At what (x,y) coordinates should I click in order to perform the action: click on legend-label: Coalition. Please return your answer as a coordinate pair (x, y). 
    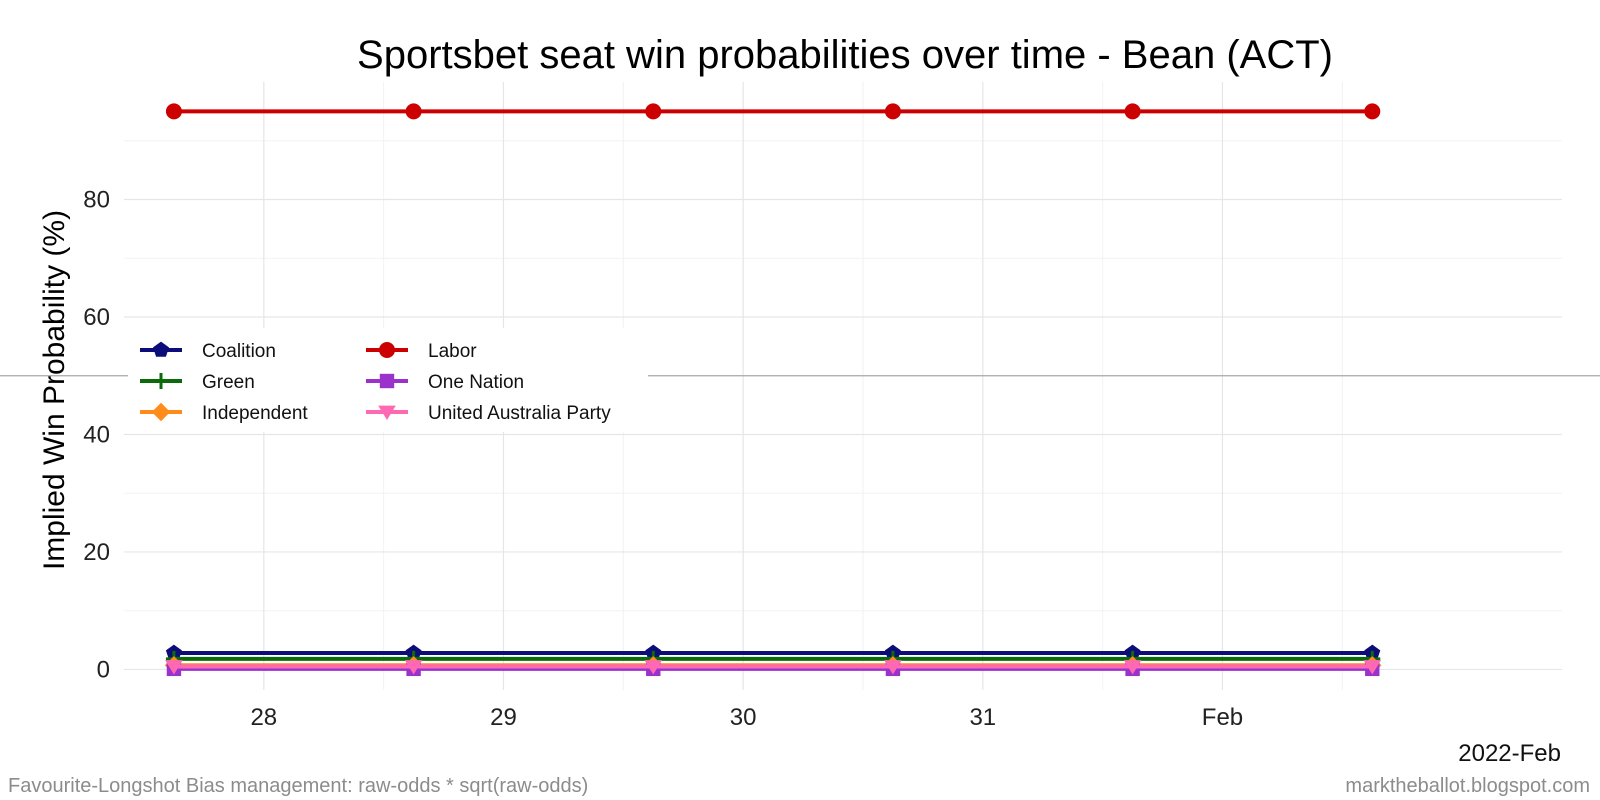
    Looking at the image, I should click on (239, 351).